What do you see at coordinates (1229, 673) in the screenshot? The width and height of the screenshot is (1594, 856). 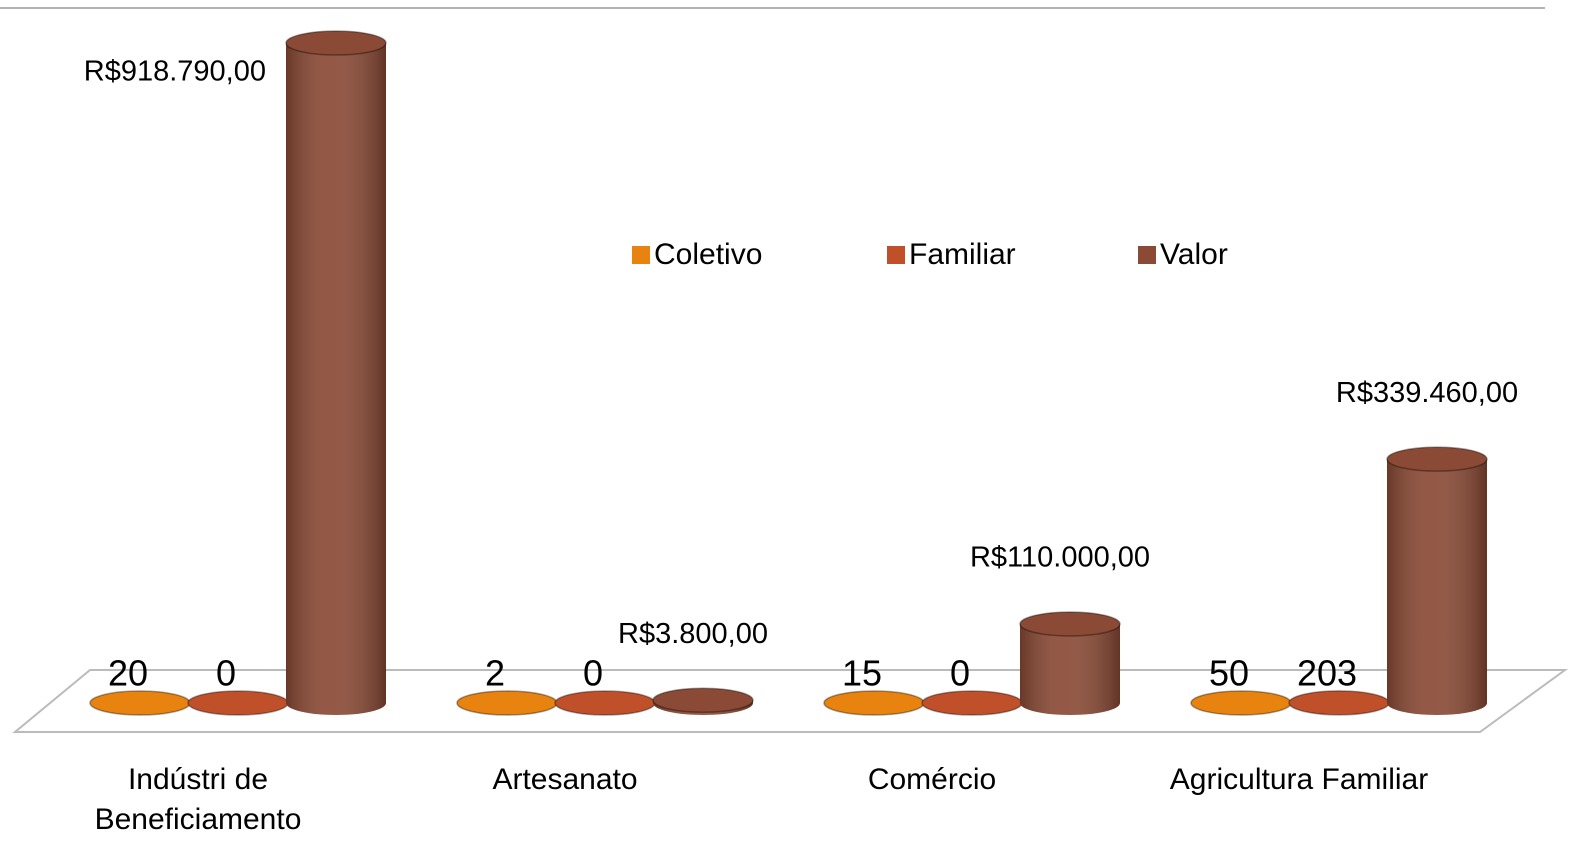 I see `value-label: 50` at bounding box center [1229, 673].